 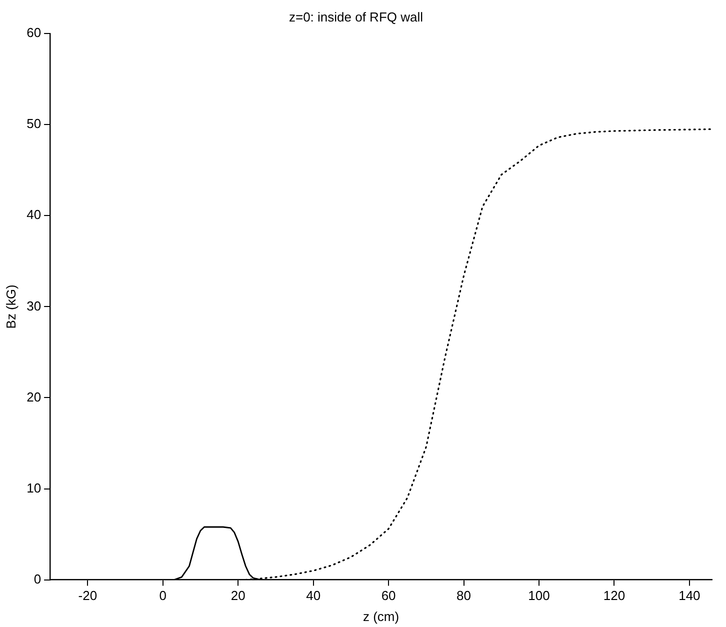 I want to click on x-tick-label: 40, so click(x=313, y=596).